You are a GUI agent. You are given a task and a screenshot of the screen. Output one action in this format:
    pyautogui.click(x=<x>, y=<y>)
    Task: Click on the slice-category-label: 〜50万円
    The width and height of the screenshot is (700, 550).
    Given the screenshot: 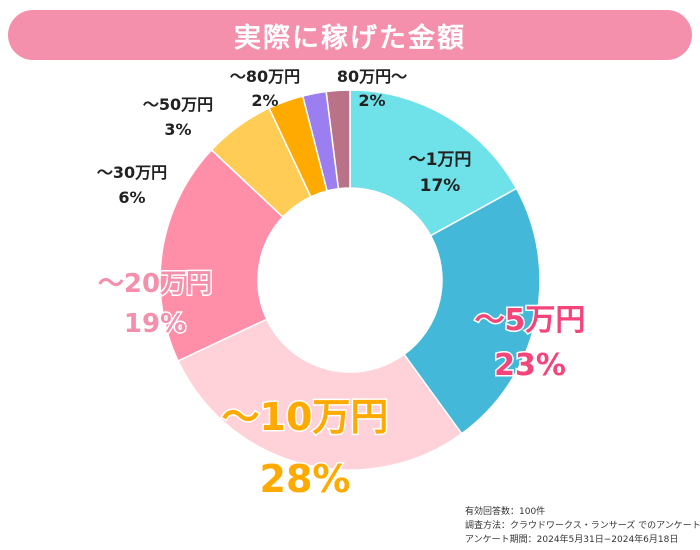 What is the action you would take?
    pyautogui.click(x=178, y=104)
    